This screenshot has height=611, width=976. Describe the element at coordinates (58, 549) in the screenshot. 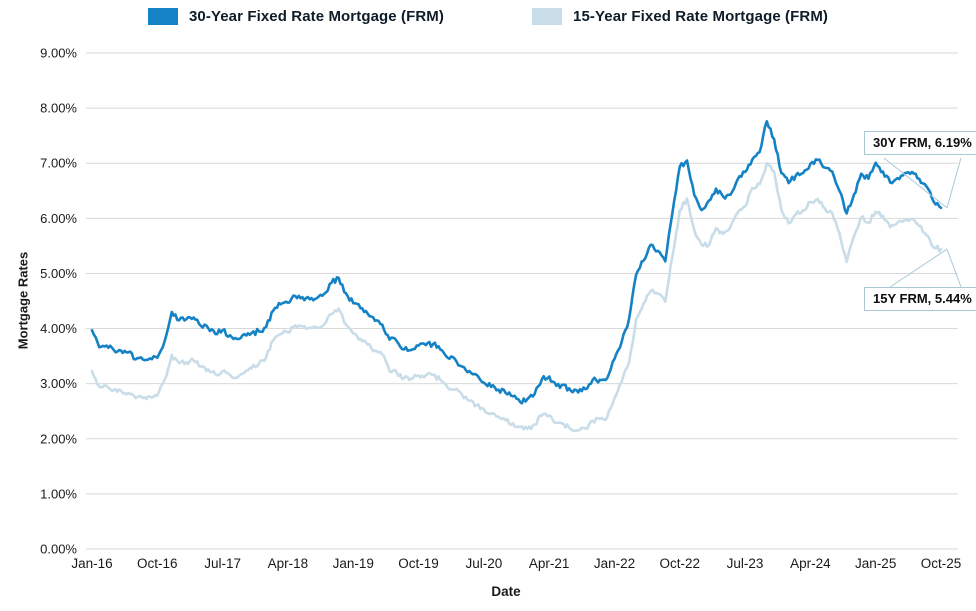

I see `y-tick-label: 0.00%` at that location.